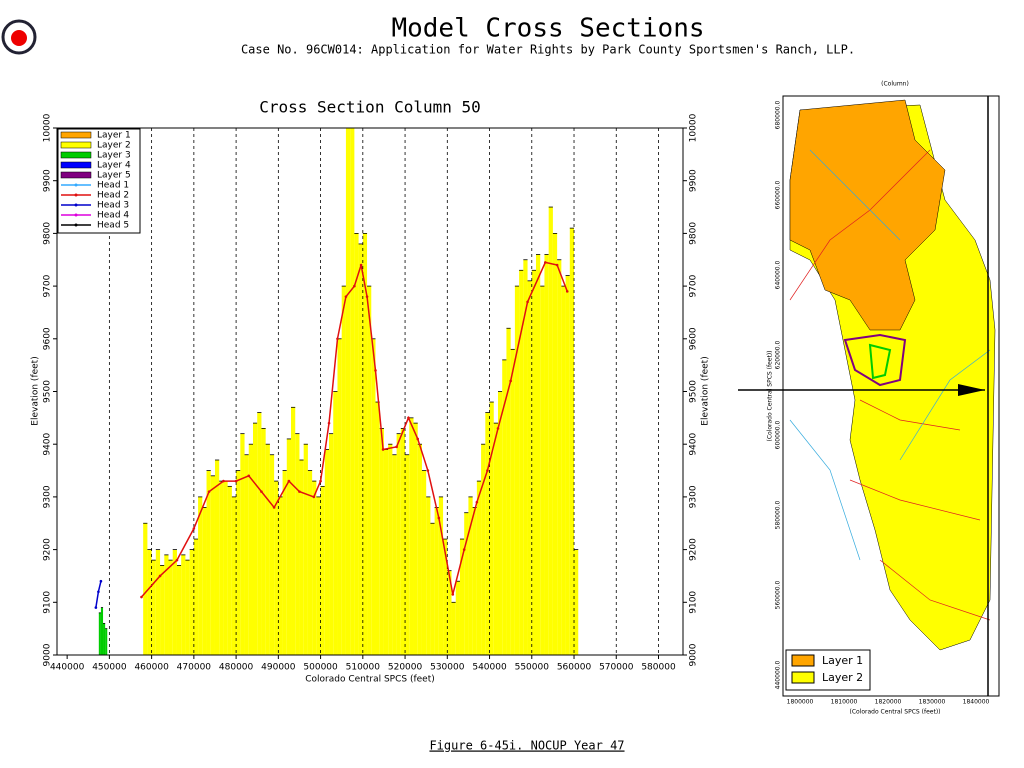 The image size is (1024, 768). What do you see at coordinates (895, 84) in the screenshot?
I see `map-top-label: (Column)` at bounding box center [895, 84].